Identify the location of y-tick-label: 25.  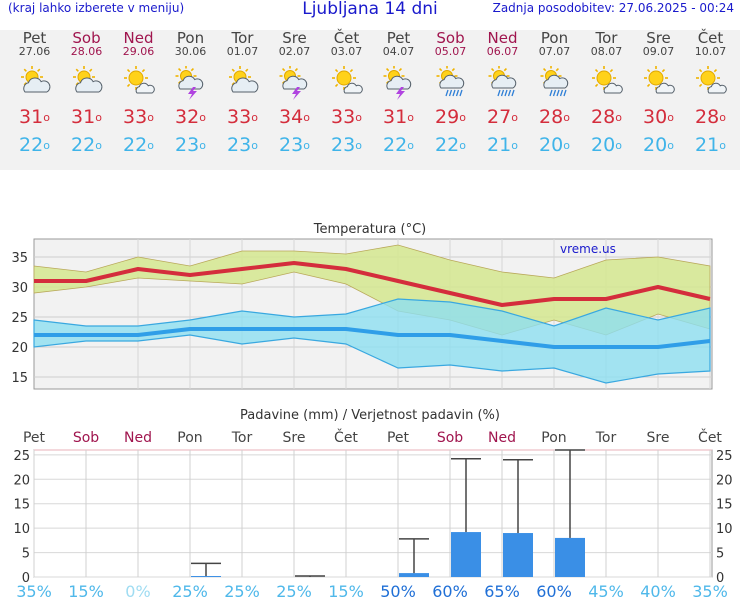
(21, 456).